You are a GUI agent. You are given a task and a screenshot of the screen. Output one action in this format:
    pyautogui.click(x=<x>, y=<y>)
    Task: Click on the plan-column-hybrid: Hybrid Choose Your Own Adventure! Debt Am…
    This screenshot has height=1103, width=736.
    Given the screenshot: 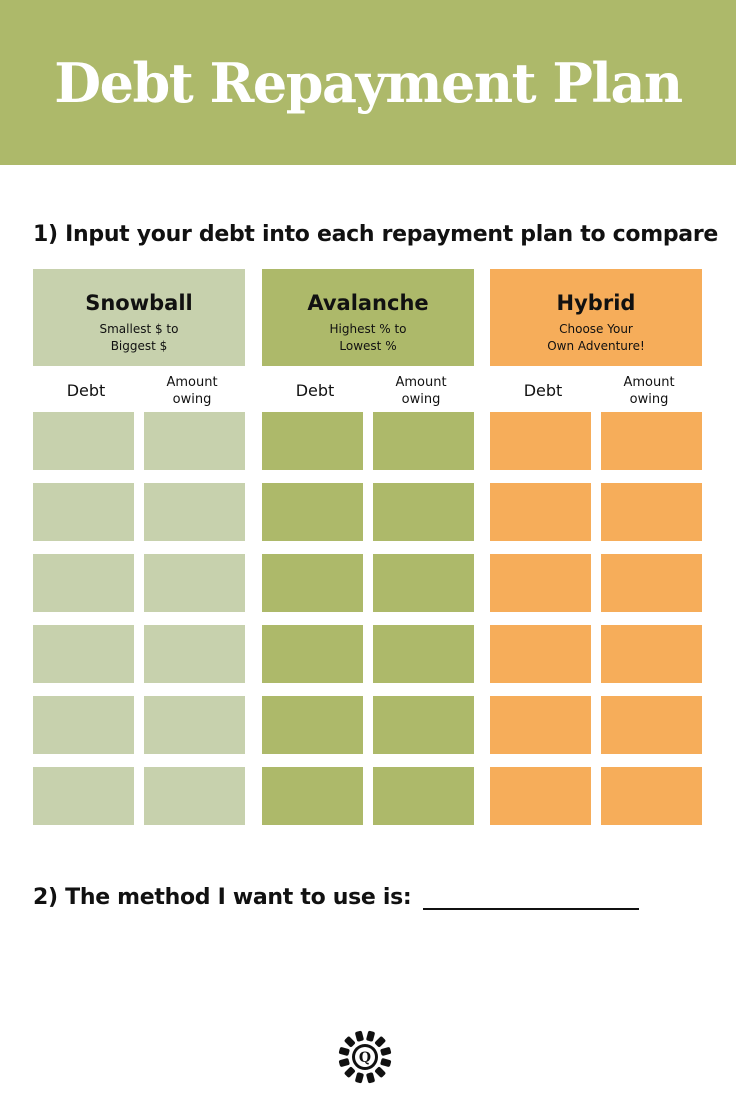 What is the action you would take?
    pyautogui.click(x=596, y=547)
    